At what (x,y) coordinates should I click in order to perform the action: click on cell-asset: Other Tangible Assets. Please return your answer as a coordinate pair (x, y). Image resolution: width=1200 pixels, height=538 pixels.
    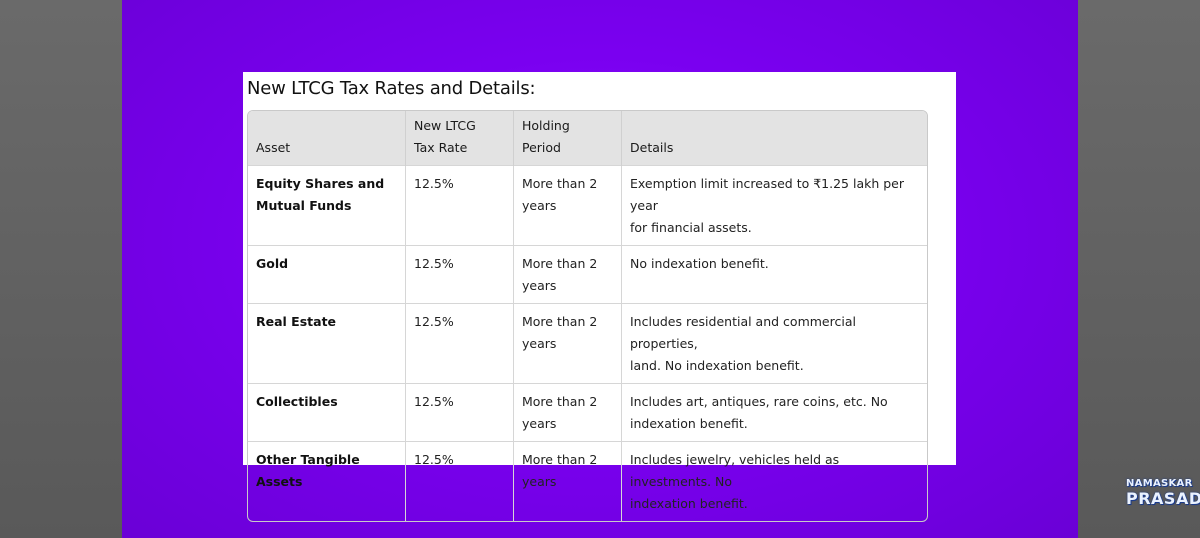
    Looking at the image, I should click on (327, 481).